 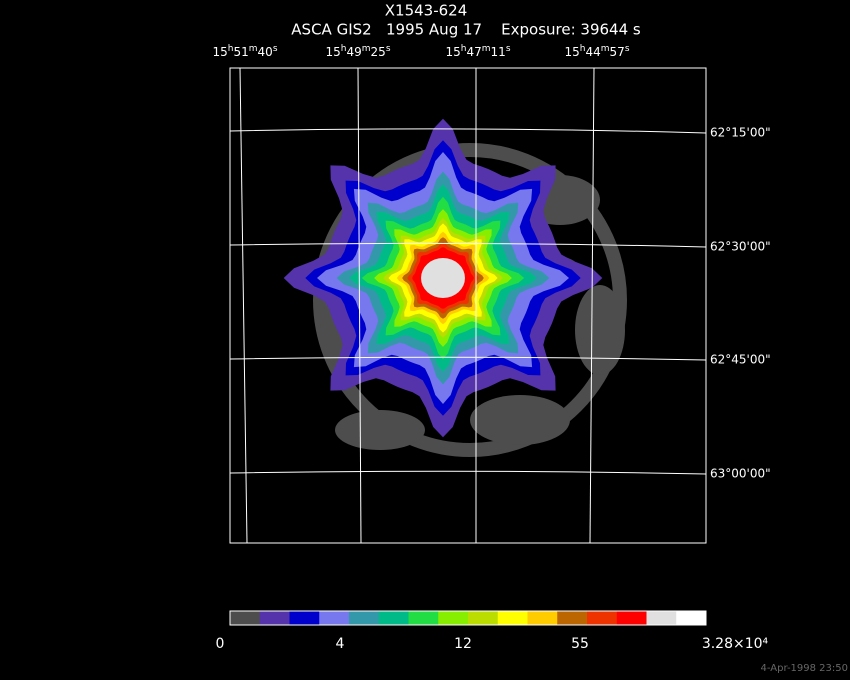 I want to click on ra-label: 15h51m40s, so click(x=244, y=51).